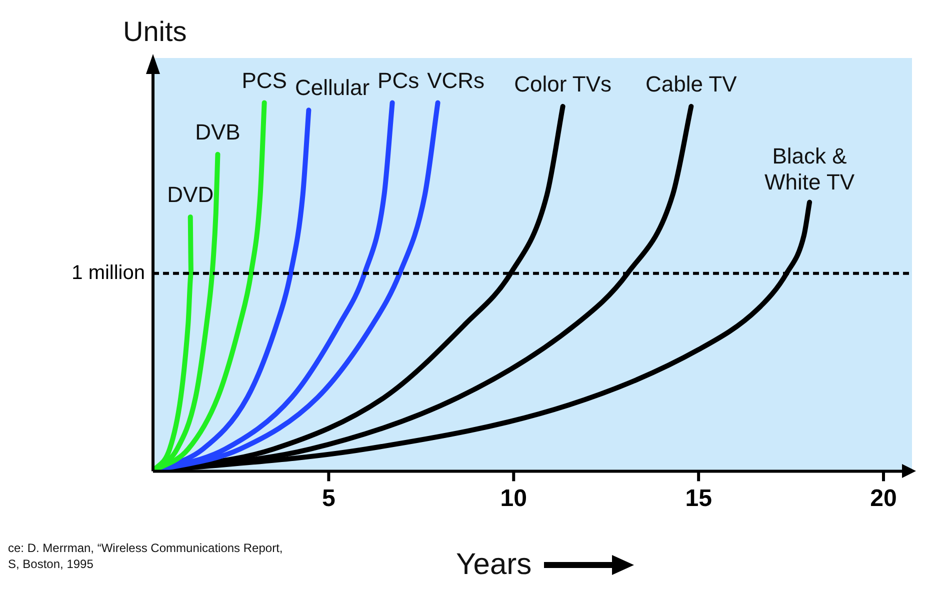 This screenshot has height=597, width=930. I want to click on series-label: Cellular, so click(332, 87).